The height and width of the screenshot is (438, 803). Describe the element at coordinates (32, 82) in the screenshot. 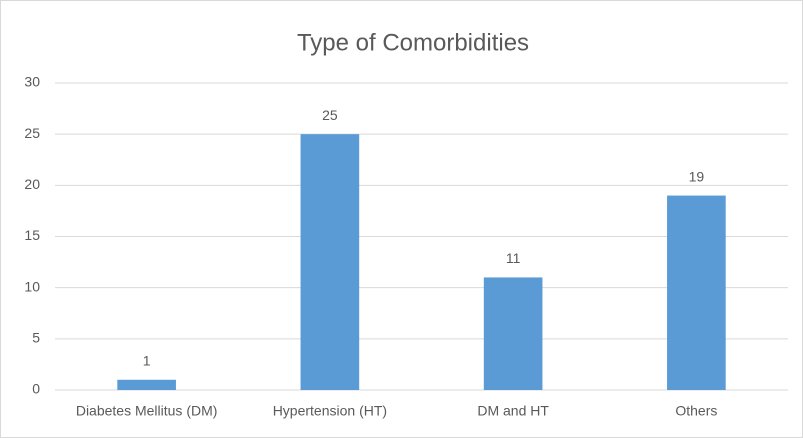

I see `y-tick-label: 30` at that location.